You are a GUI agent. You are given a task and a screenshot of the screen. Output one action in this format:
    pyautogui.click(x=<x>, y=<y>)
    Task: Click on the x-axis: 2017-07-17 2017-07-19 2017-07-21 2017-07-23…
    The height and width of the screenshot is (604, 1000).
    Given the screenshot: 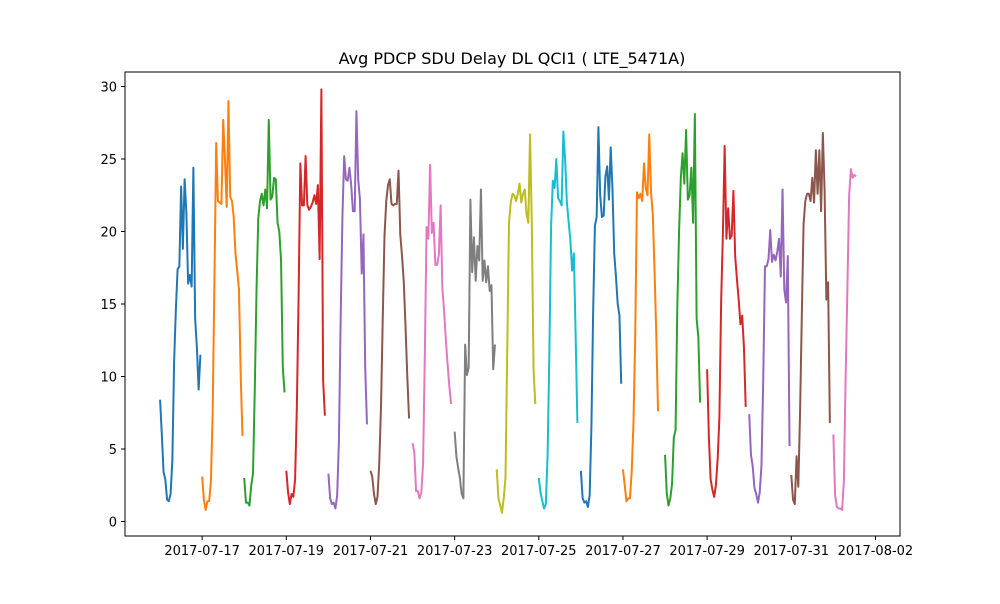 What is the action you would take?
    pyautogui.click(x=538, y=547)
    